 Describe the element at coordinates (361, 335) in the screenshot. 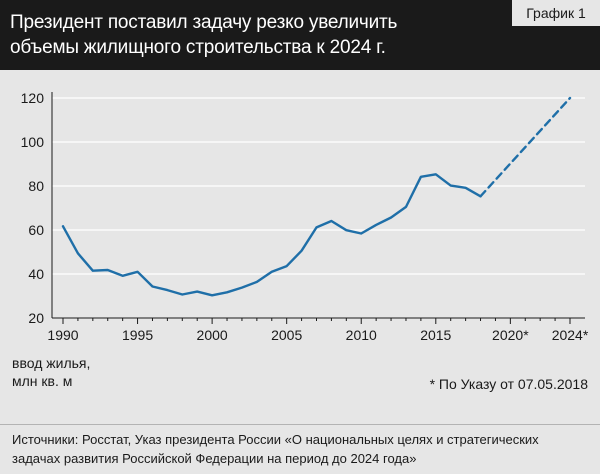

I see `x-tick-label-2010: 2010` at that location.